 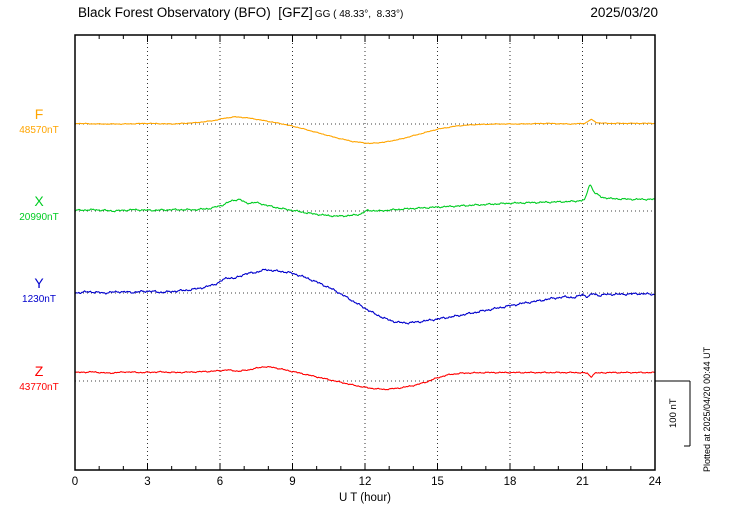 I want to click on observatory-coordinates: GG ( 48.33°, 8.33°), so click(x=359, y=14).